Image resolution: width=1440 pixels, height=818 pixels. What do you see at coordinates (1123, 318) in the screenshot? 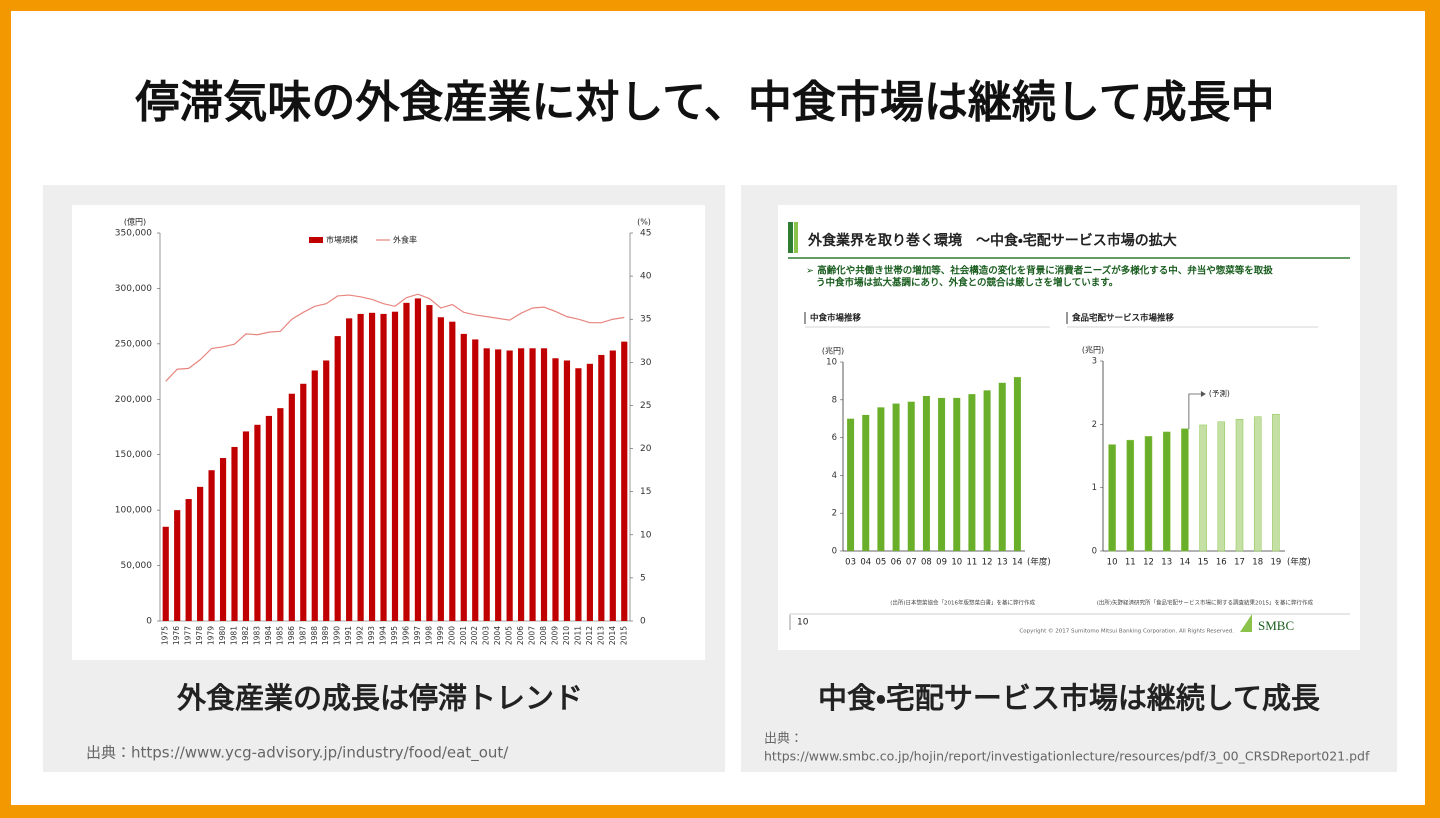
I see `chart-title: 食品宅配サービス市場推移` at bounding box center [1123, 318].